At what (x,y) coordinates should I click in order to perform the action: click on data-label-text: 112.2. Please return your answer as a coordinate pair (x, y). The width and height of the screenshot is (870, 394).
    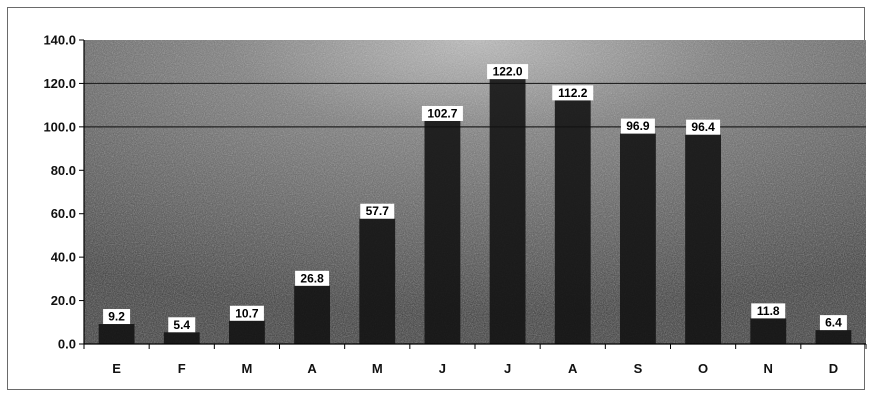
    Looking at the image, I should click on (573, 93).